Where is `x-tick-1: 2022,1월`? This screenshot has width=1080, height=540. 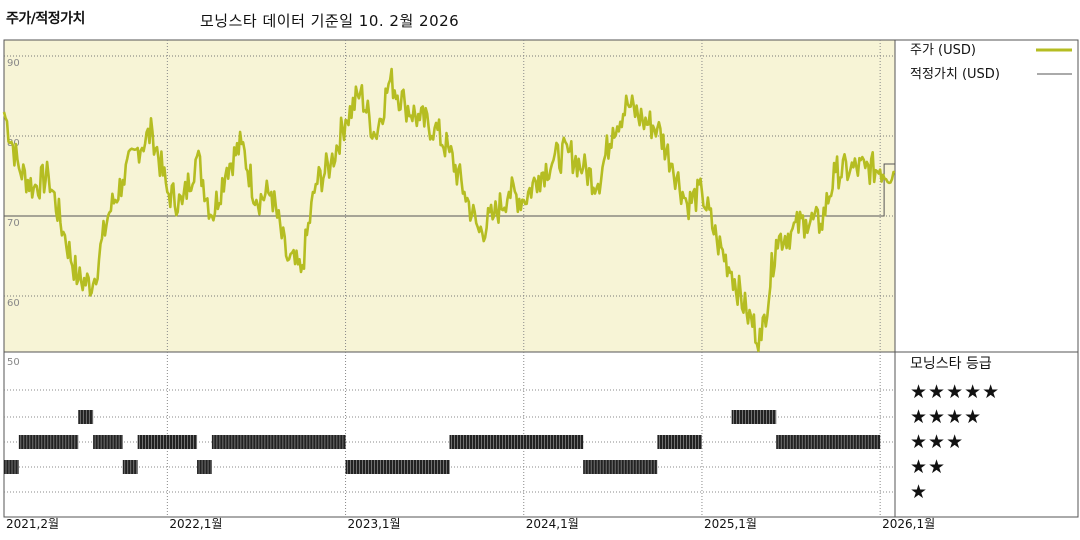
x-tick-1: 2022,1월 is located at coordinates (195, 524).